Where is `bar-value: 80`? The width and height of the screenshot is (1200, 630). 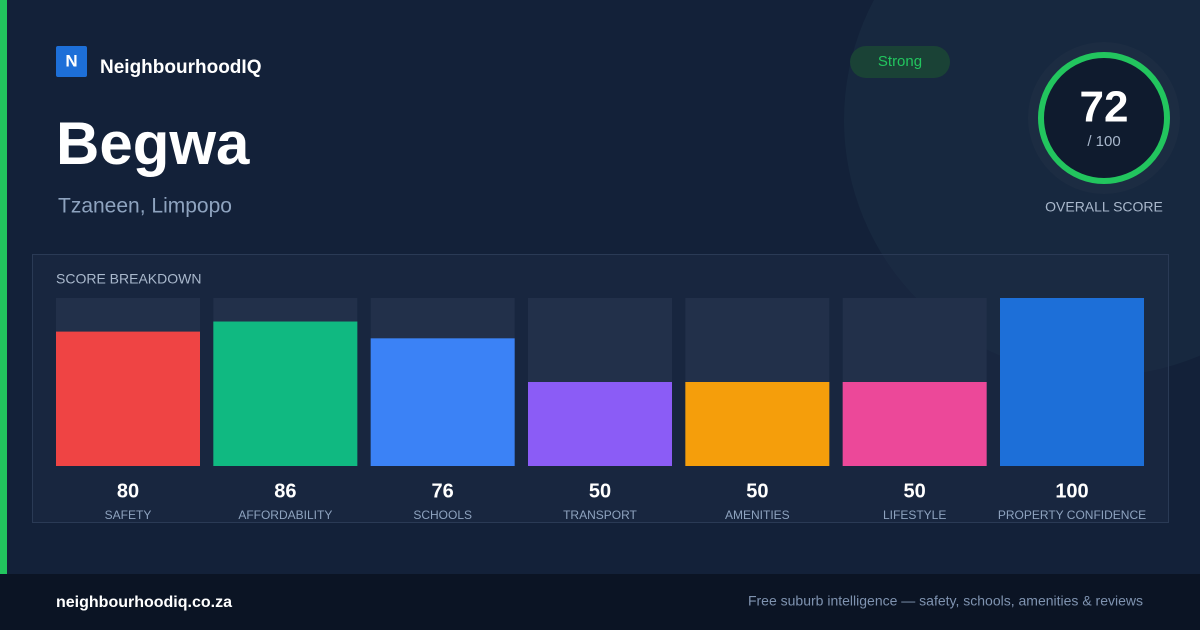 bar-value: 80 is located at coordinates (128, 491).